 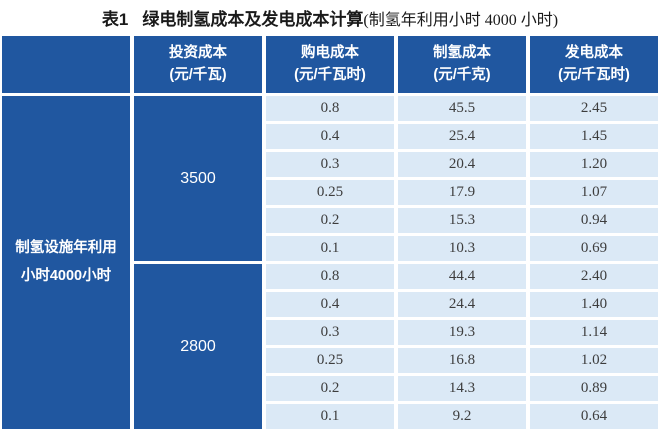 I want to click on cell-hydrogen-cost: 25.4, so click(x=462, y=136).